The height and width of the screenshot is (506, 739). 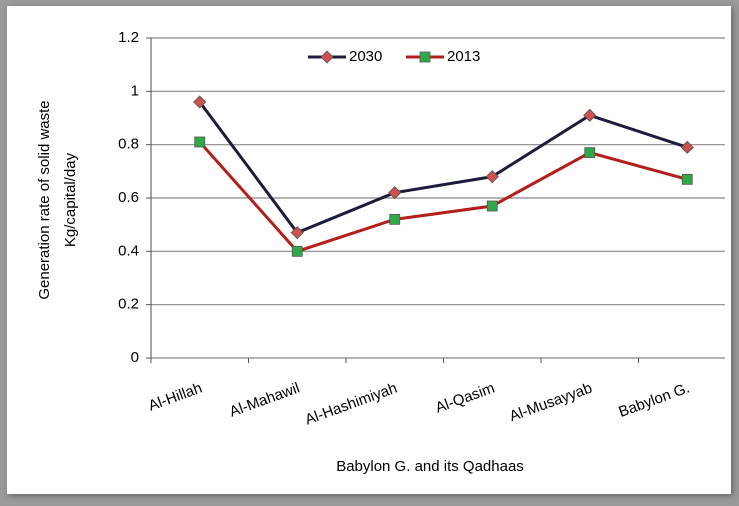 I want to click on y-tick-label: 0.4, so click(x=128, y=250).